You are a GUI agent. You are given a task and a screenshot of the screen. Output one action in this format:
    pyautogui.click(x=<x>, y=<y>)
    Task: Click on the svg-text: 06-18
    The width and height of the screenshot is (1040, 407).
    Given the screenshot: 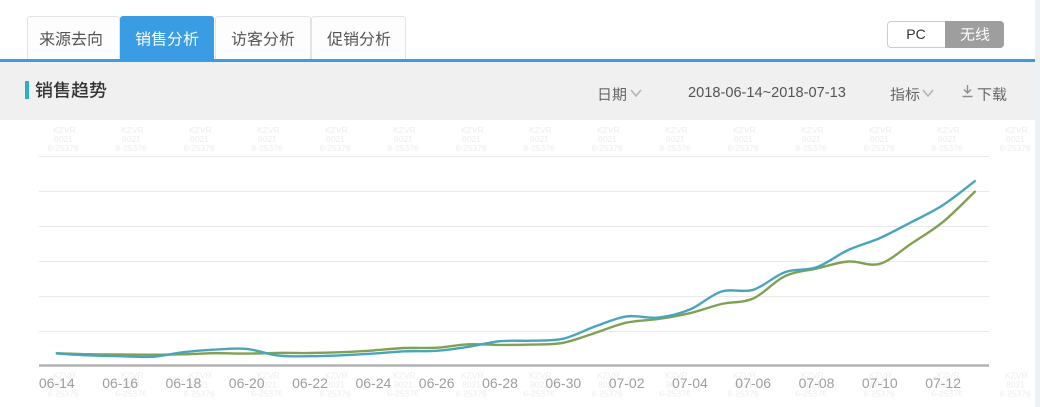 What is the action you would take?
    pyautogui.click(x=183, y=383)
    